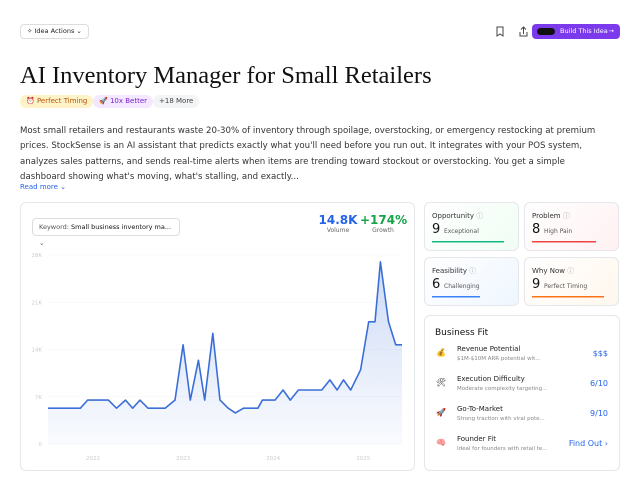 The height and width of the screenshot is (492, 640). I want to click on metric-value: 14.8K, so click(338, 220).